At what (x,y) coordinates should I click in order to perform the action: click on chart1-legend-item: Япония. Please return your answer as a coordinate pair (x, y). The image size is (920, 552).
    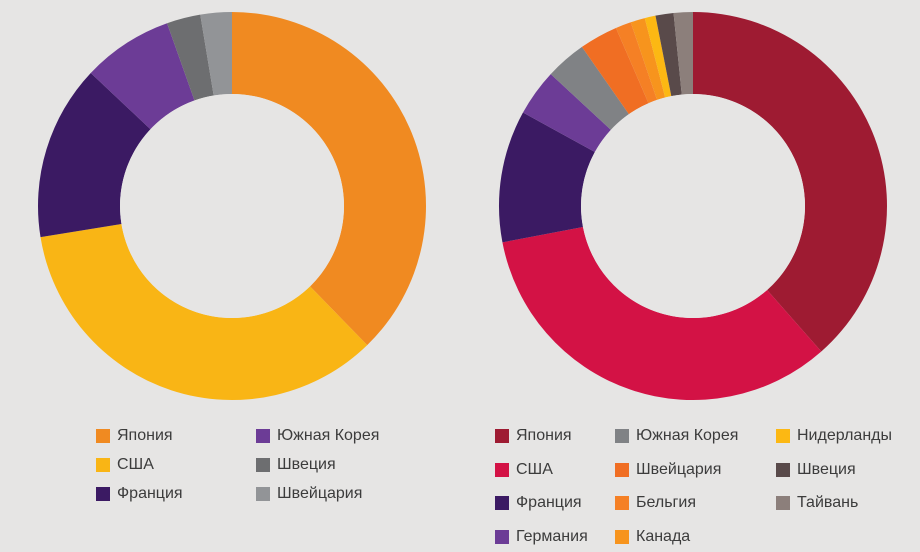
    Looking at the image, I should click on (134, 436).